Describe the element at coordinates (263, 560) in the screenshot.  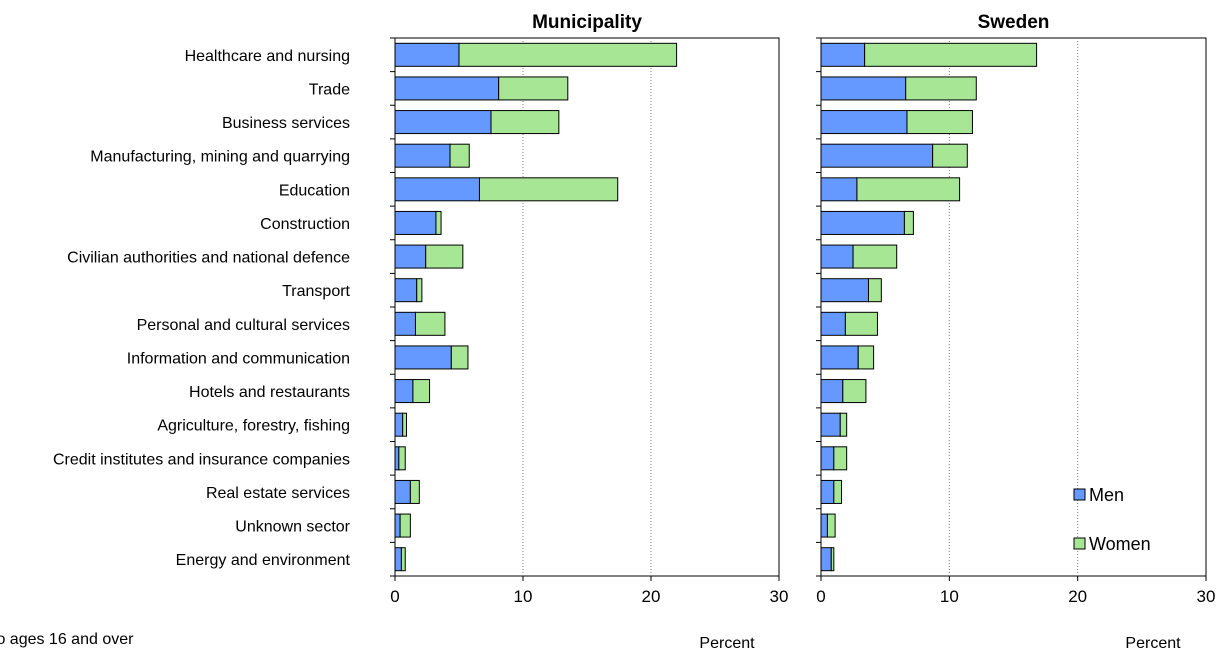
I see `category-label: Energy and environment` at that location.